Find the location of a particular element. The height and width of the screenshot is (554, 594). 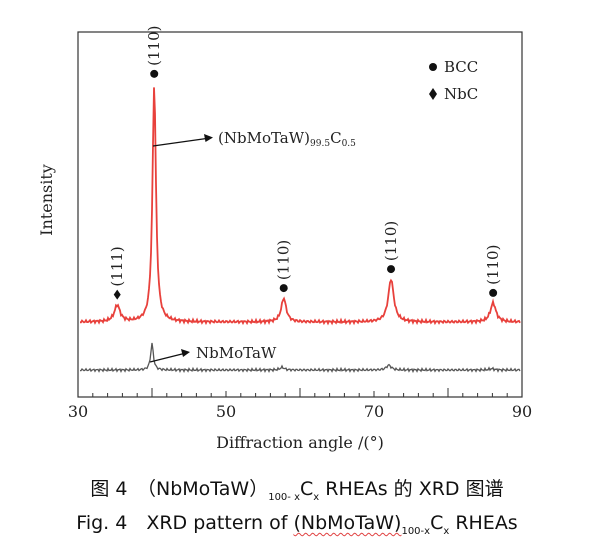

annotation-doped: (NbMoTaW)99.5C0.5 is located at coordinates (254, 139).